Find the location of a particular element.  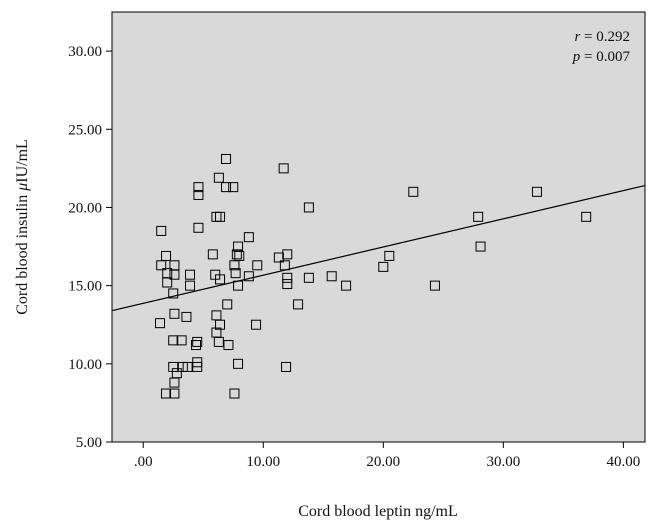

x-tick-label: 40.00 is located at coordinates (624, 462).